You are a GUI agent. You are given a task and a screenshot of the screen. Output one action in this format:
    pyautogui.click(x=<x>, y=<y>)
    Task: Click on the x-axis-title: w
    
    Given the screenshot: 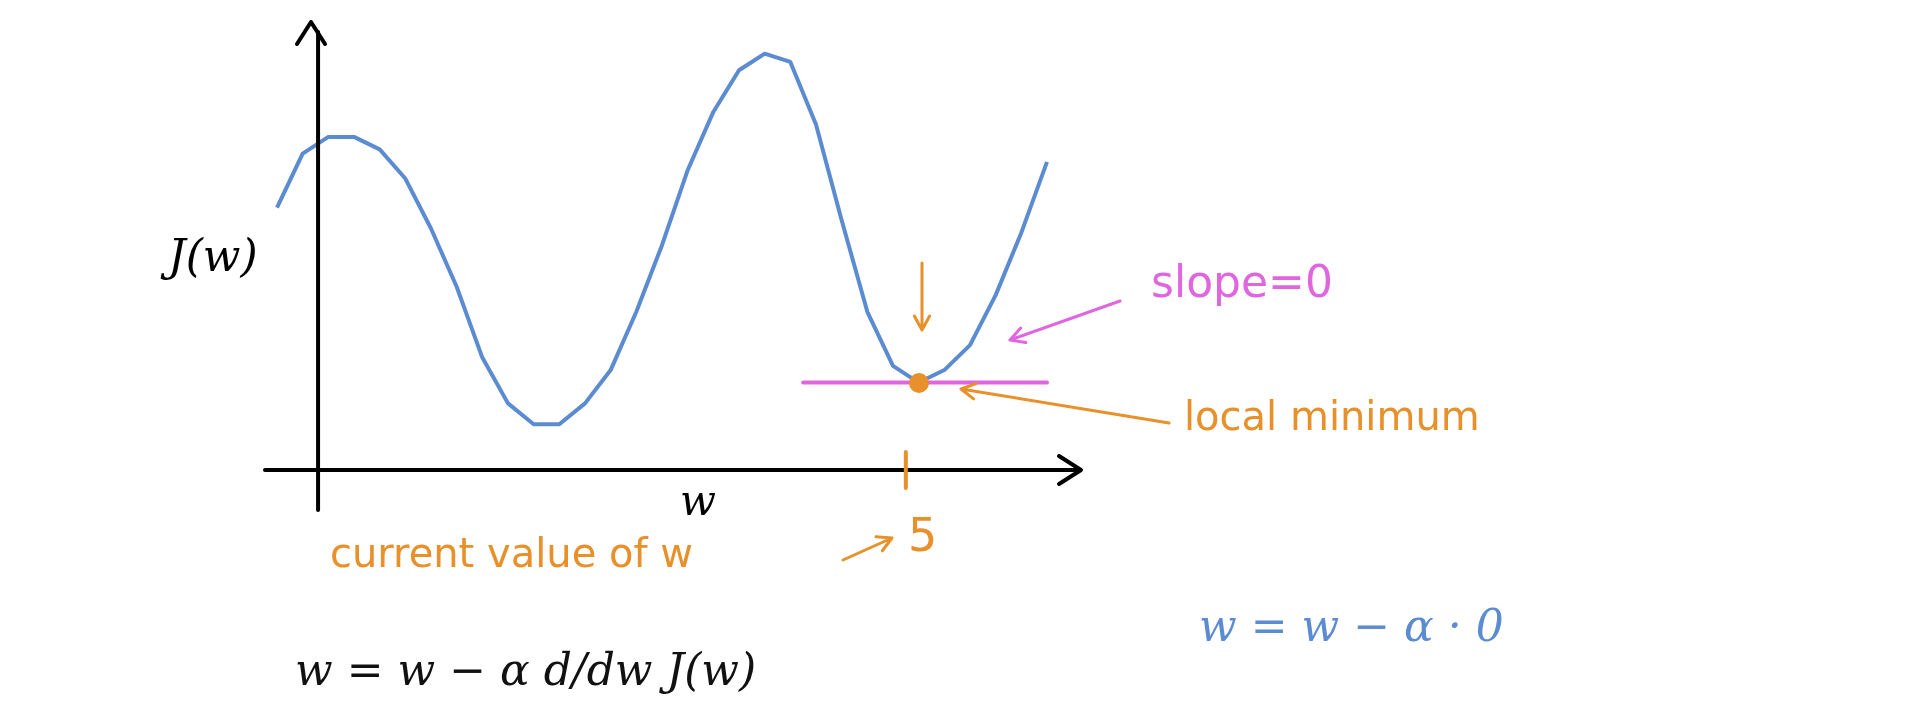 What is the action you would take?
    pyautogui.click(x=698, y=500)
    